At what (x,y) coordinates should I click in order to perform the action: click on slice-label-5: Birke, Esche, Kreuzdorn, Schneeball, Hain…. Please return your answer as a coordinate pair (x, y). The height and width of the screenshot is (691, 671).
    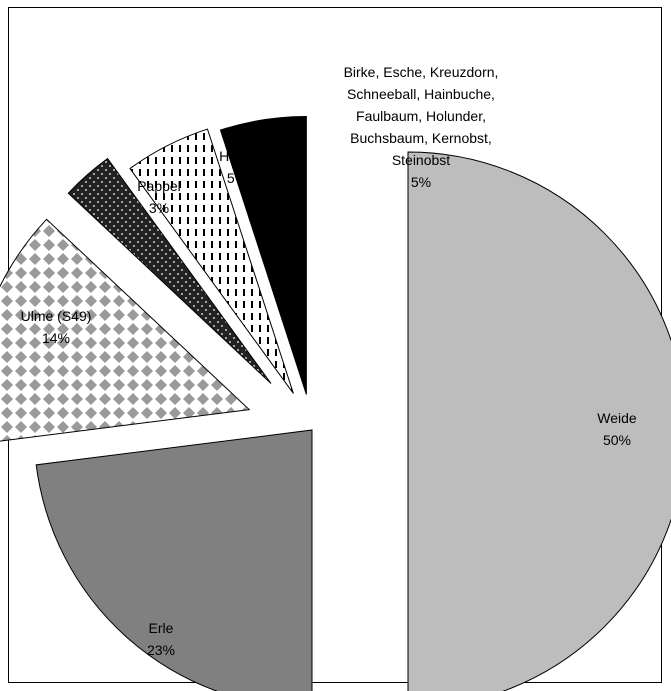
    Looking at the image, I should click on (421, 127).